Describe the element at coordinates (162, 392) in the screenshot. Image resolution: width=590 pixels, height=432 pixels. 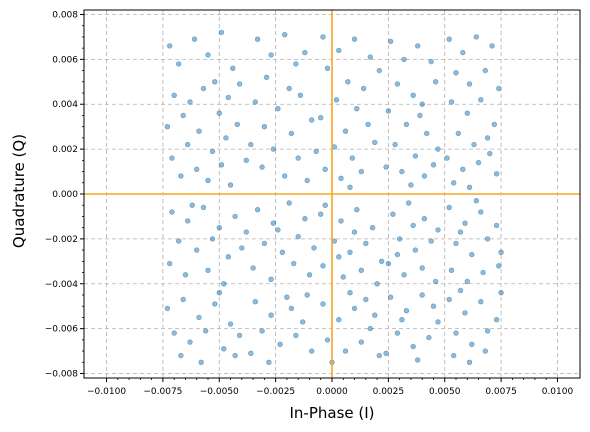
I see `x-tick-label-1: −0.0075` at that location.